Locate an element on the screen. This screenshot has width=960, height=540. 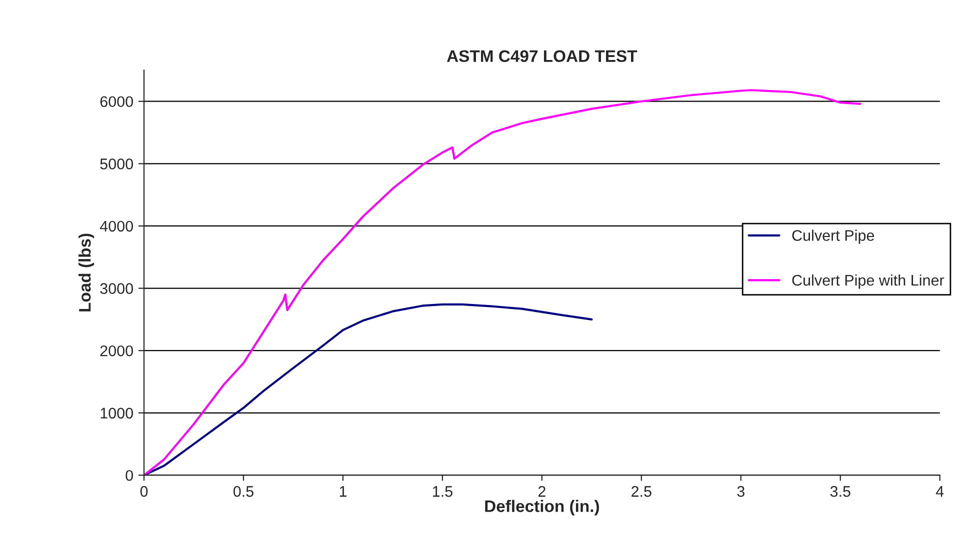
x-tick-label: 2.5 is located at coordinates (642, 491).